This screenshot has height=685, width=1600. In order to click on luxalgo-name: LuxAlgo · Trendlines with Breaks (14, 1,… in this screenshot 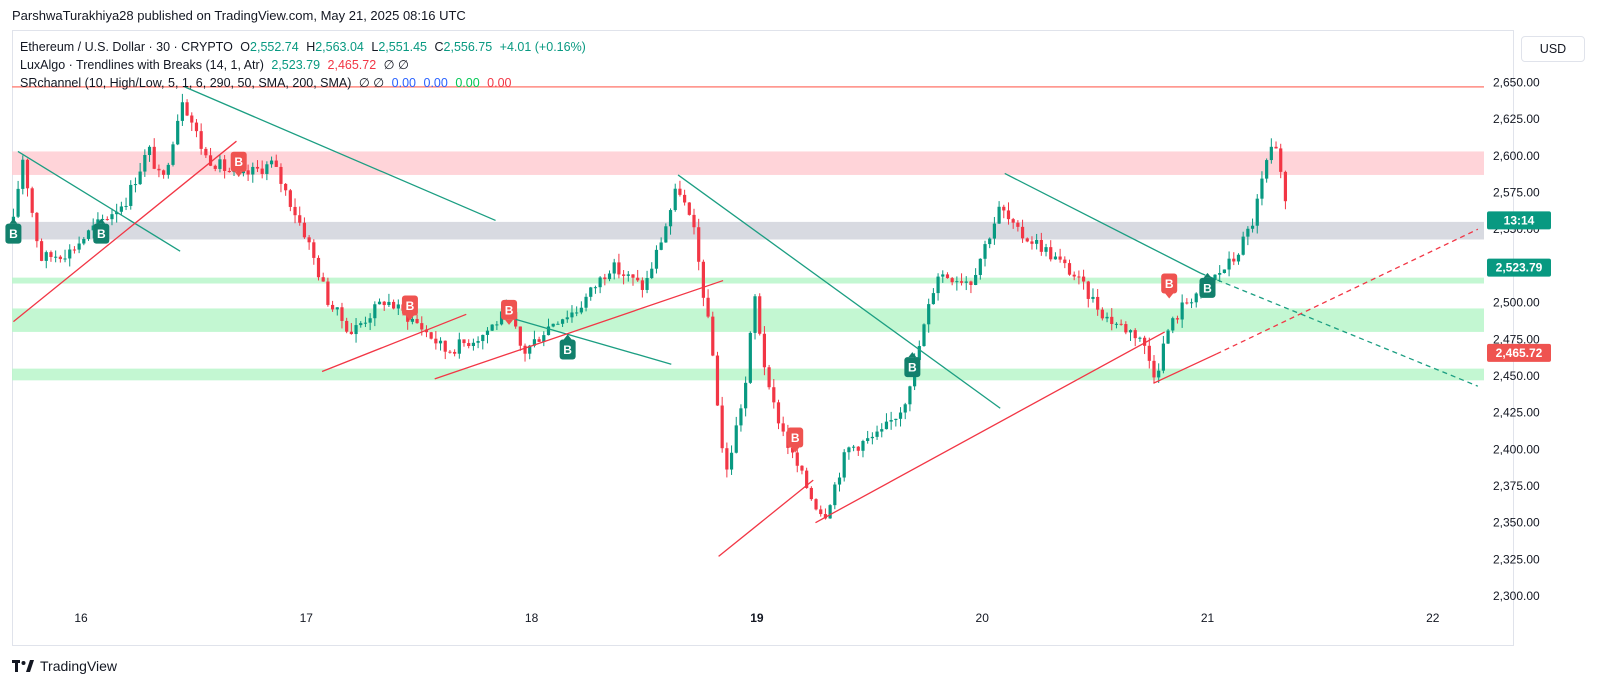, I will do `click(142, 65)`.